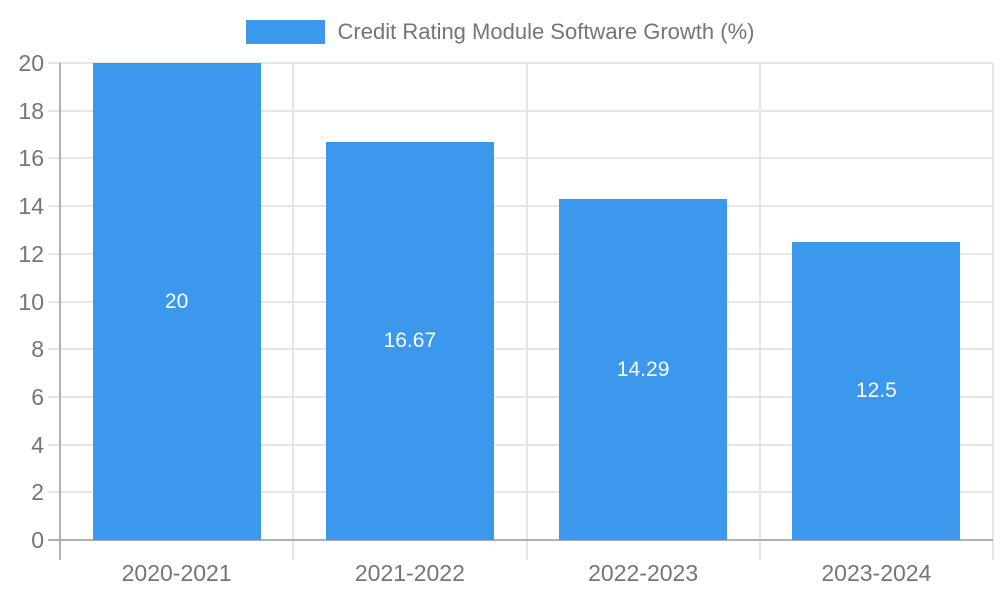 This screenshot has height=600, width=1000. Describe the element at coordinates (31, 206) in the screenshot. I see `y-axis-tick-label: 14` at that location.